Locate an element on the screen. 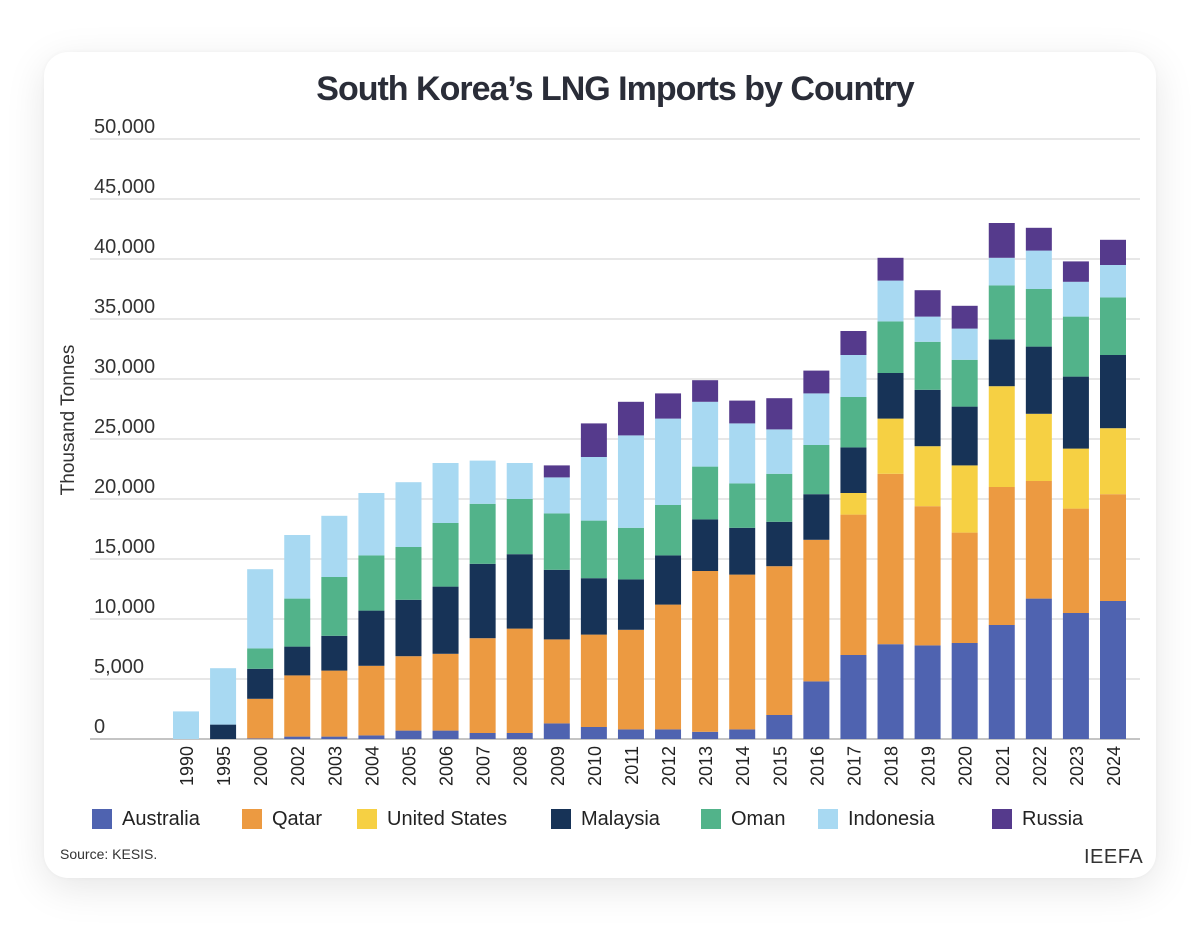 The width and height of the screenshot is (1200, 946). x-tick-label: 2015 is located at coordinates (780, 766).